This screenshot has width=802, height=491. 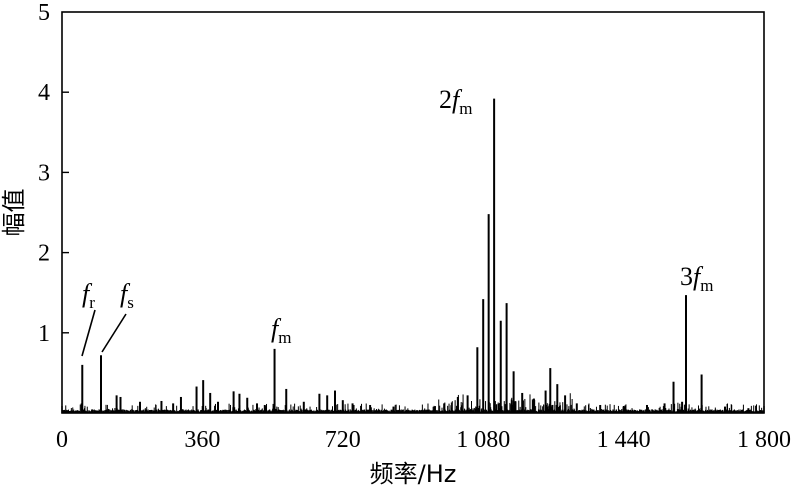 What do you see at coordinates (343, 440) in the screenshot?
I see `x-tick-label: 720` at bounding box center [343, 440].